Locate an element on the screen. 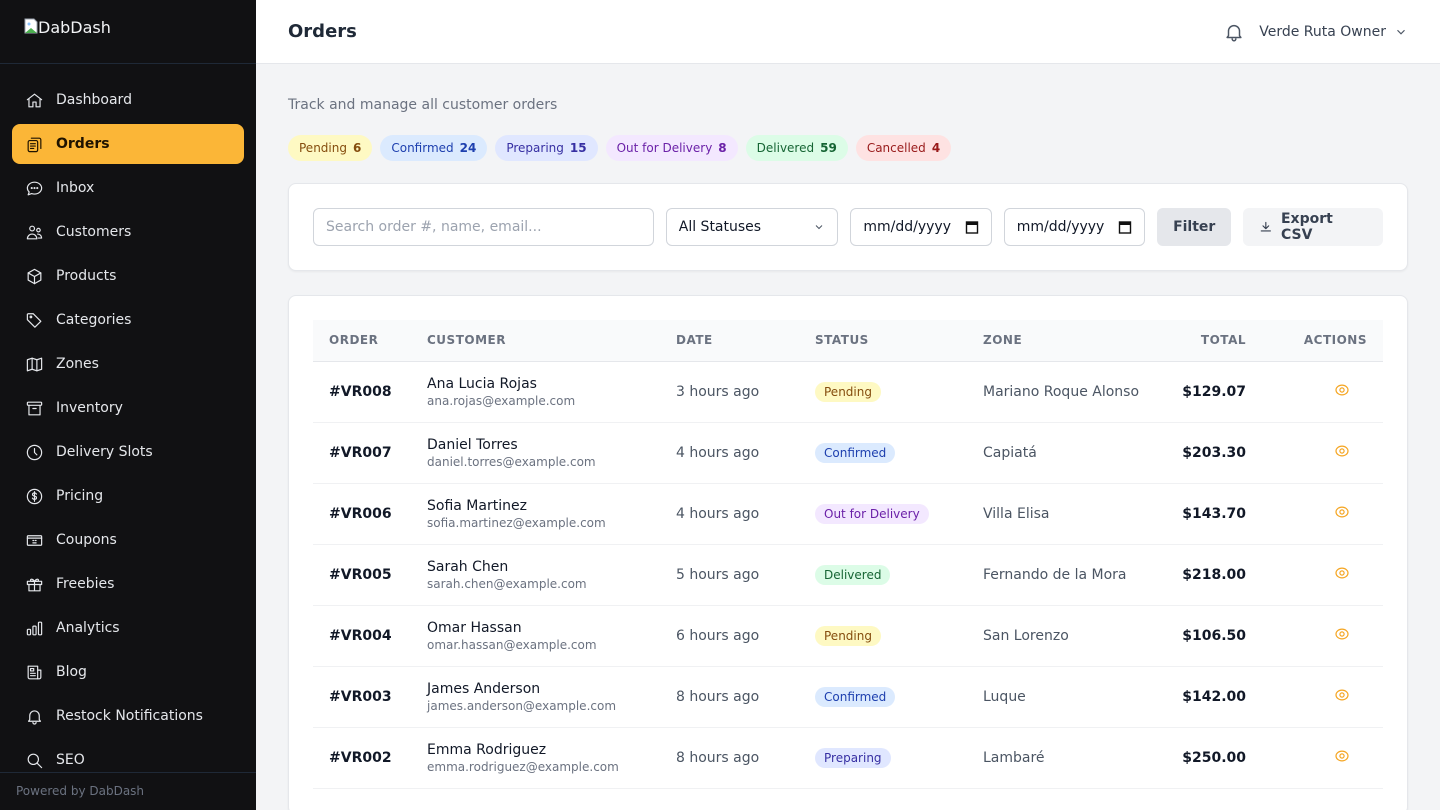 This screenshot has height=810, width=1440. sidebar-item-orders: Orders is located at coordinates (128, 144).